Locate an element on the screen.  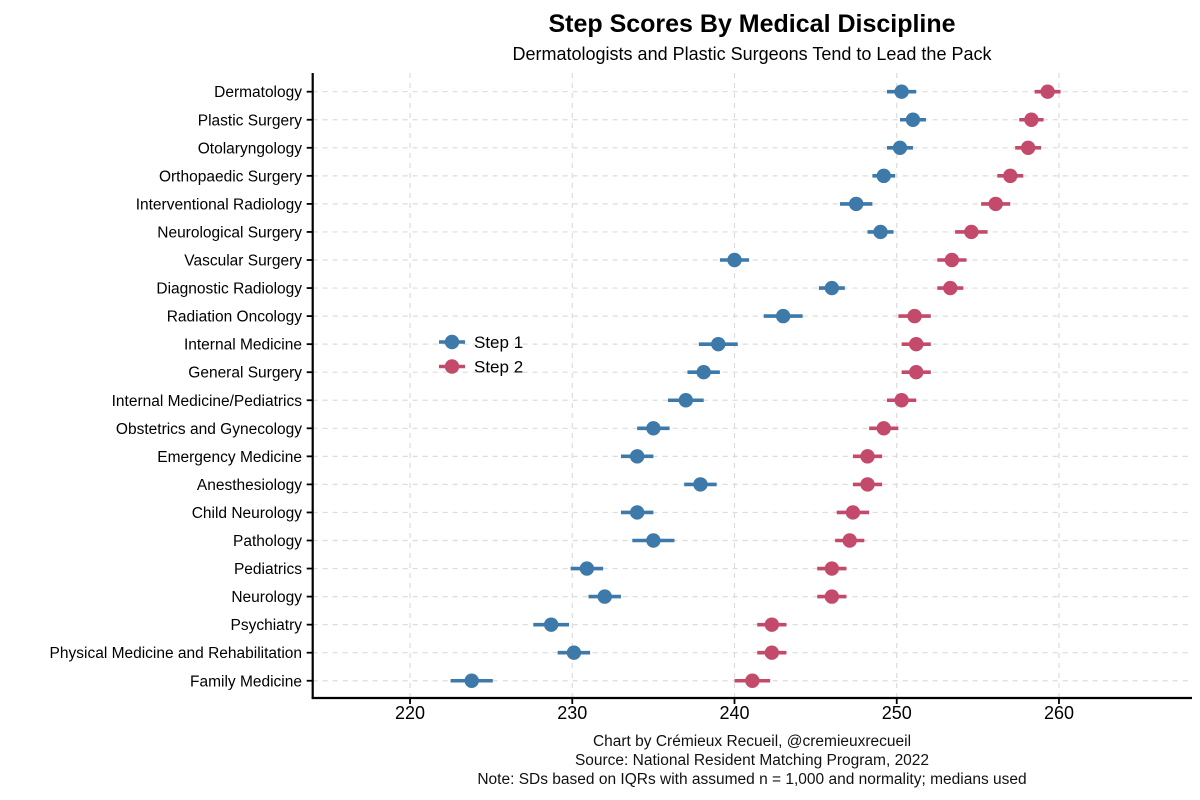
legend-entry-step2: Step 2 is located at coordinates (481, 367).